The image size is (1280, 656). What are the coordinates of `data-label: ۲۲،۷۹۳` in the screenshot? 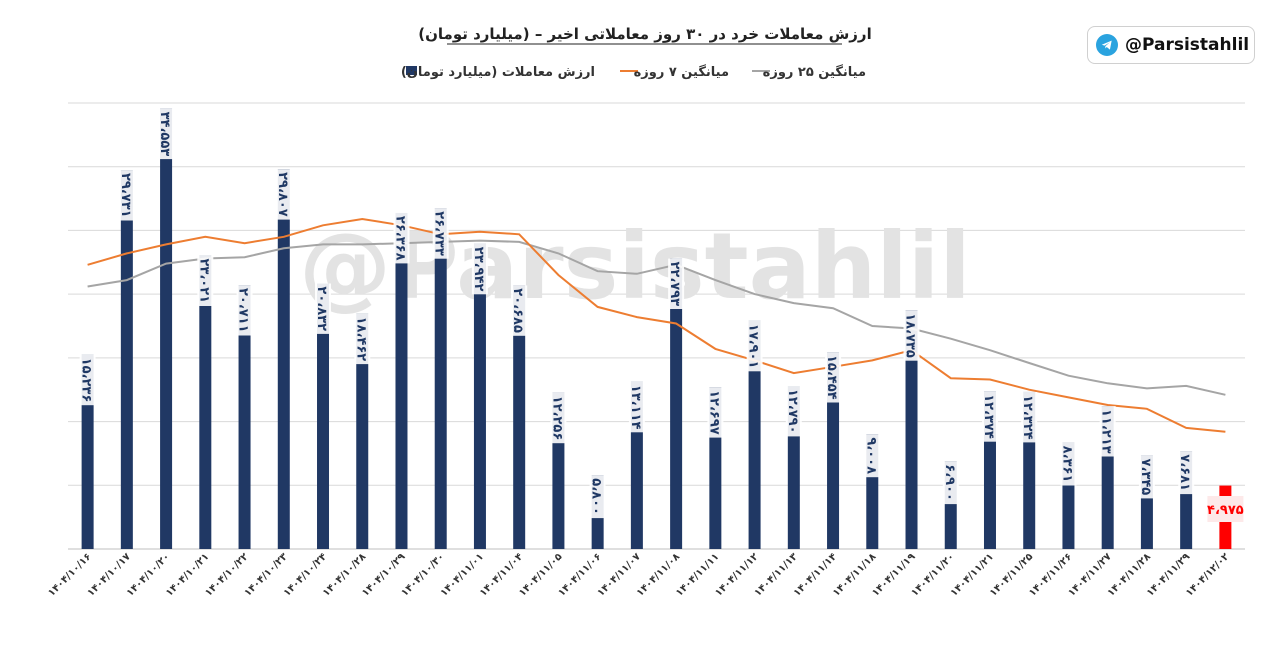 It's located at (676, 283).